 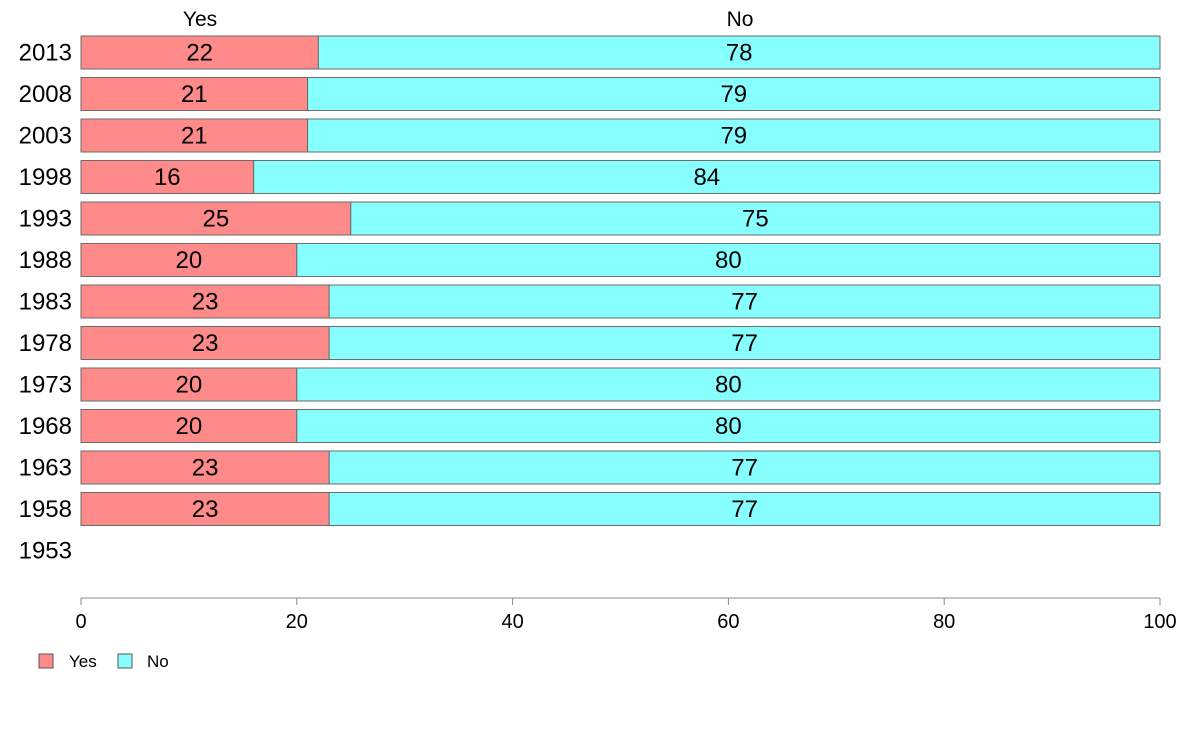 I want to click on bar-value-yes: 22, so click(x=199, y=53).